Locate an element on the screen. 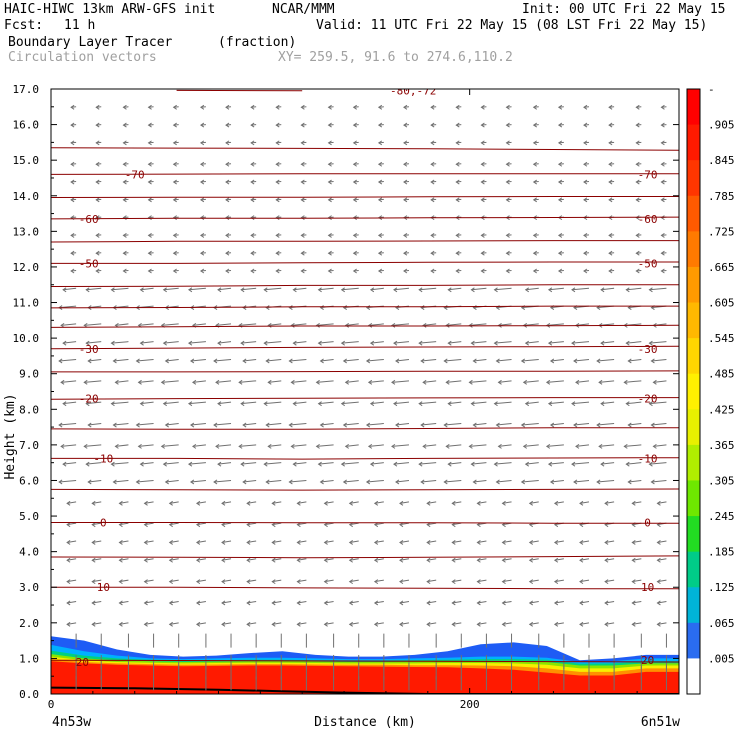 Image resolution: width=740 pixels, height=740 pixels. colorbar-label: .845 is located at coordinates (721, 160).